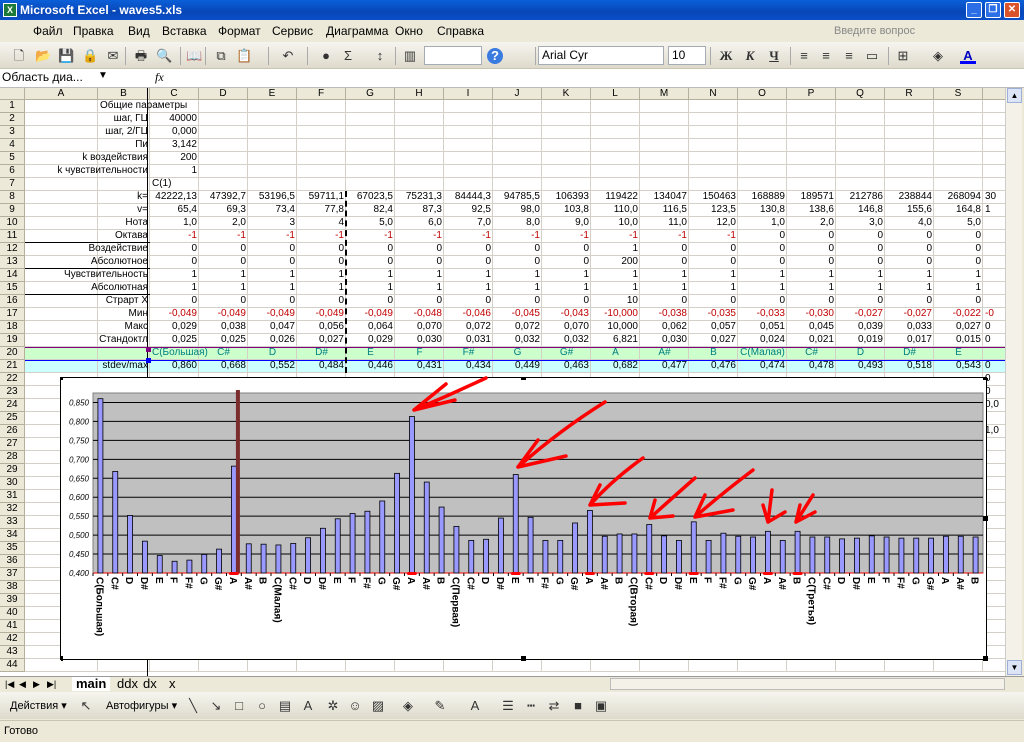  What do you see at coordinates (272, 327) in the screenshot?
I see `cell-E18` at bounding box center [272, 327].